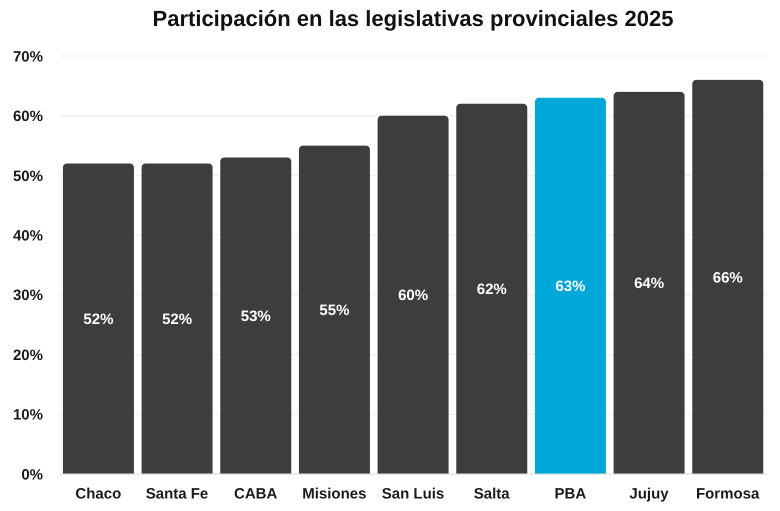 The height and width of the screenshot is (511, 780). What do you see at coordinates (570, 494) in the screenshot?
I see `x-tick-label: PBA` at bounding box center [570, 494].